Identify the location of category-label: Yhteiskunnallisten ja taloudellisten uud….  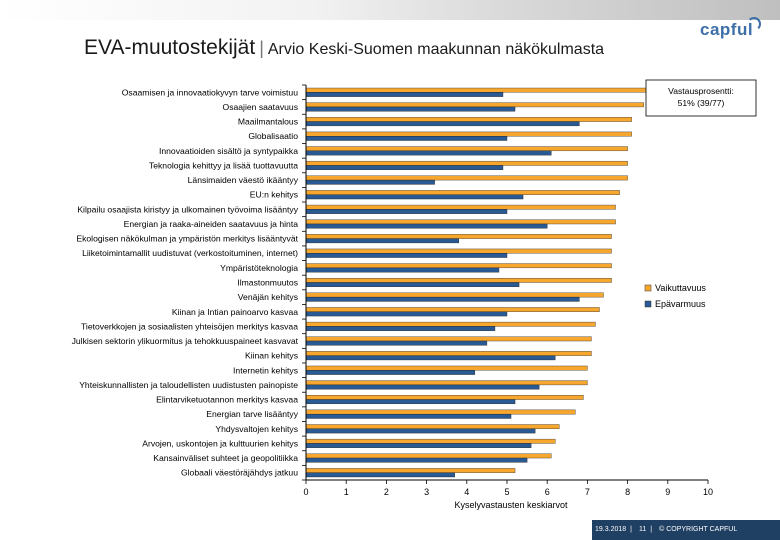
(188, 385).